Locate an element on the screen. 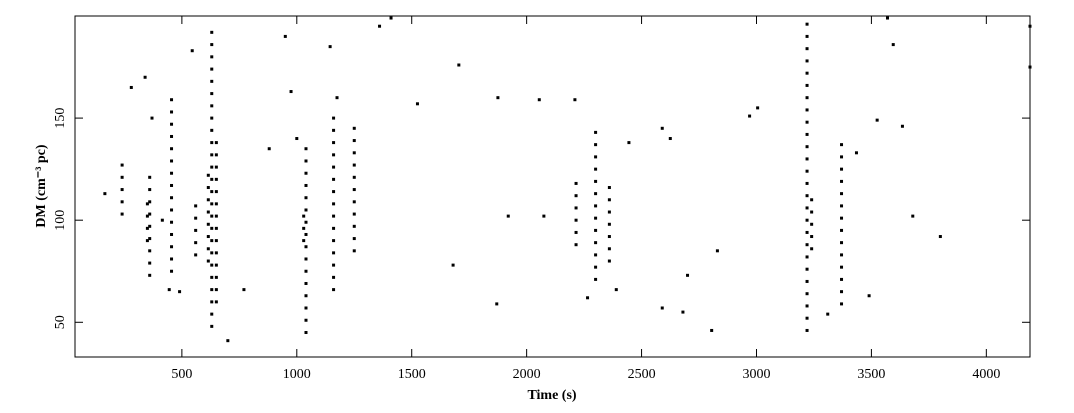 The image size is (1074, 413). x-tick-label: 1500 is located at coordinates (412, 374).